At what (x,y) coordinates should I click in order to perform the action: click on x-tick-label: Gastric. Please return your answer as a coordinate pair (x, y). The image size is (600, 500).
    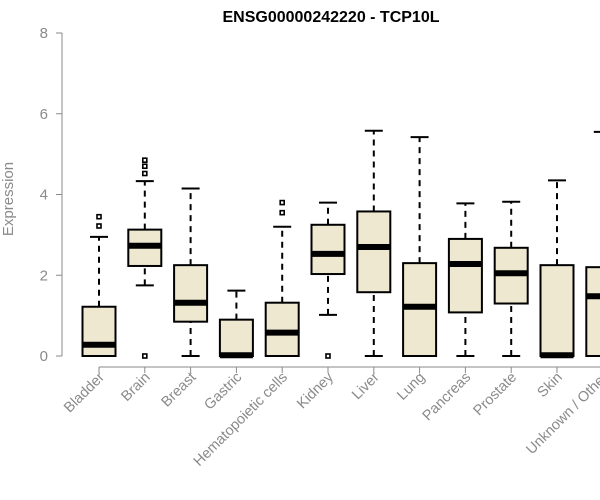
    Looking at the image, I should click on (223, 392).